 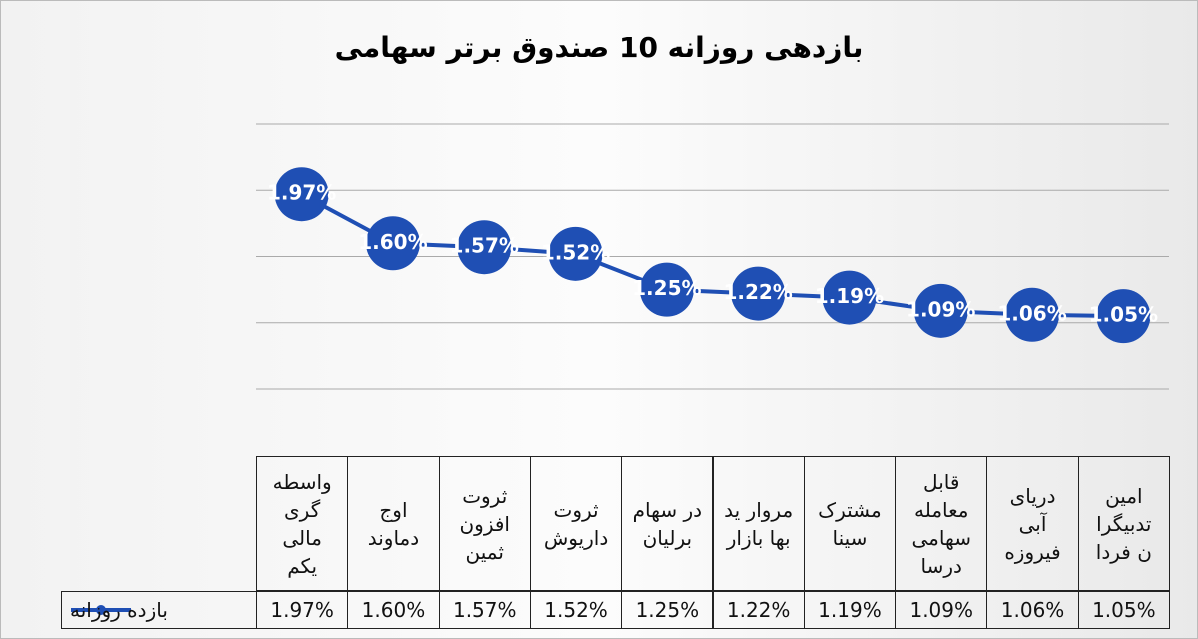 What do you see at coordinates (302, 523) in the screenshot?
I see `category-cell: واسطه گری مالی یکم` at bounding box center [302, 523].